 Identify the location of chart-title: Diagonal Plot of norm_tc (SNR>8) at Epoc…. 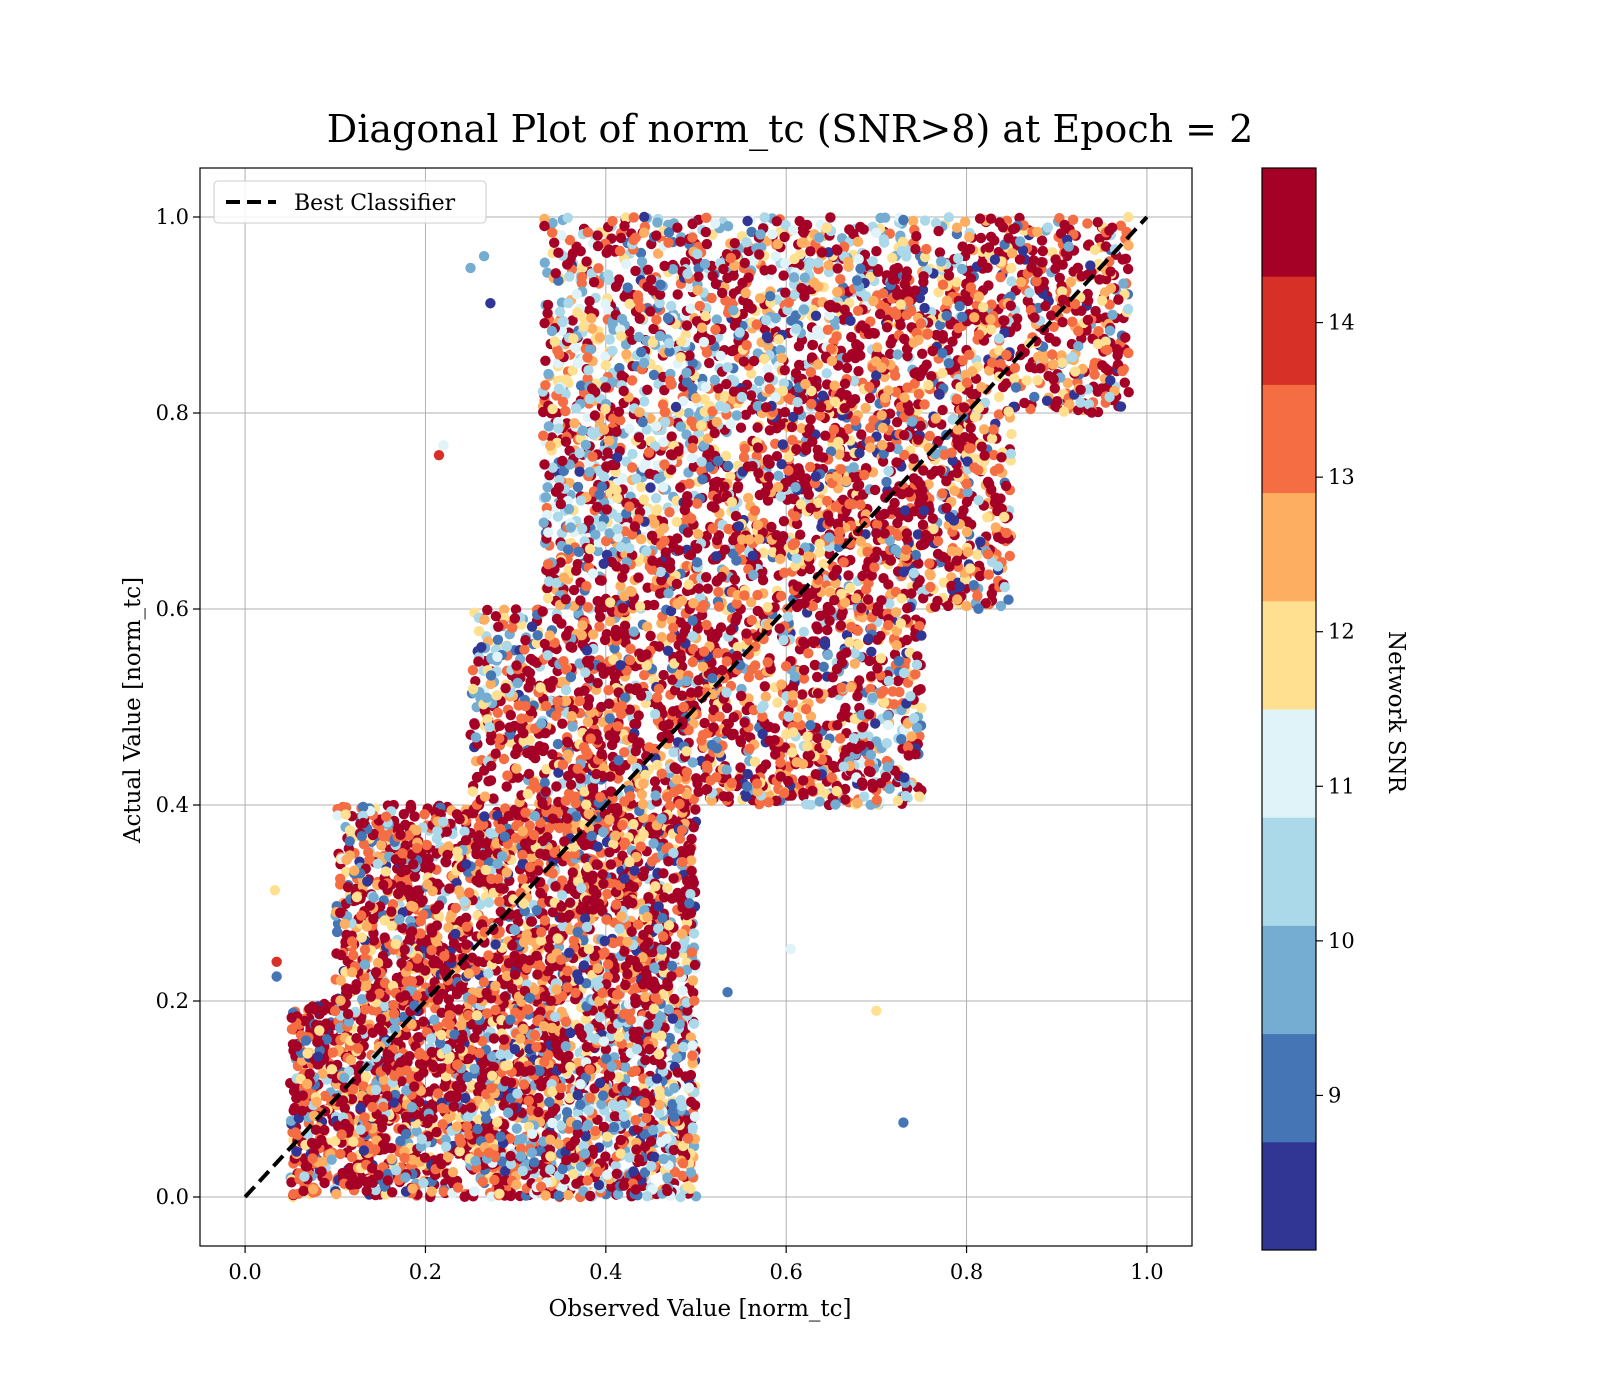
(790, 129).